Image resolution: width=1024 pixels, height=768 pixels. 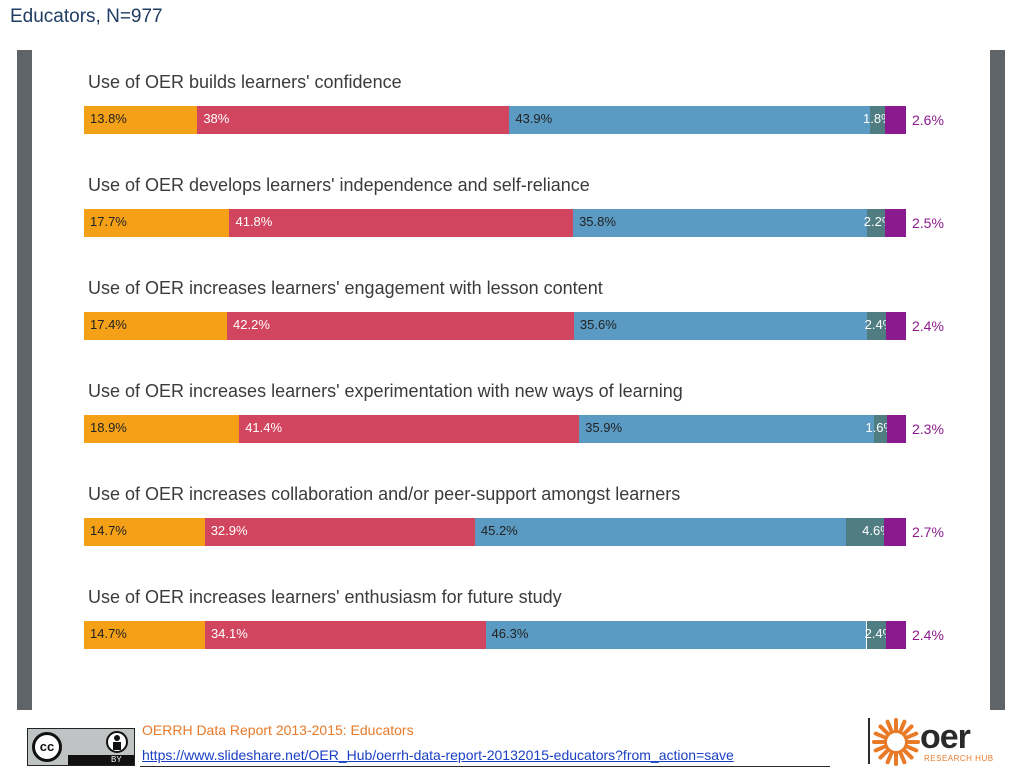 I want to click on question-title: Use of OER builds learners' confidence, so click(x=245, y=82).